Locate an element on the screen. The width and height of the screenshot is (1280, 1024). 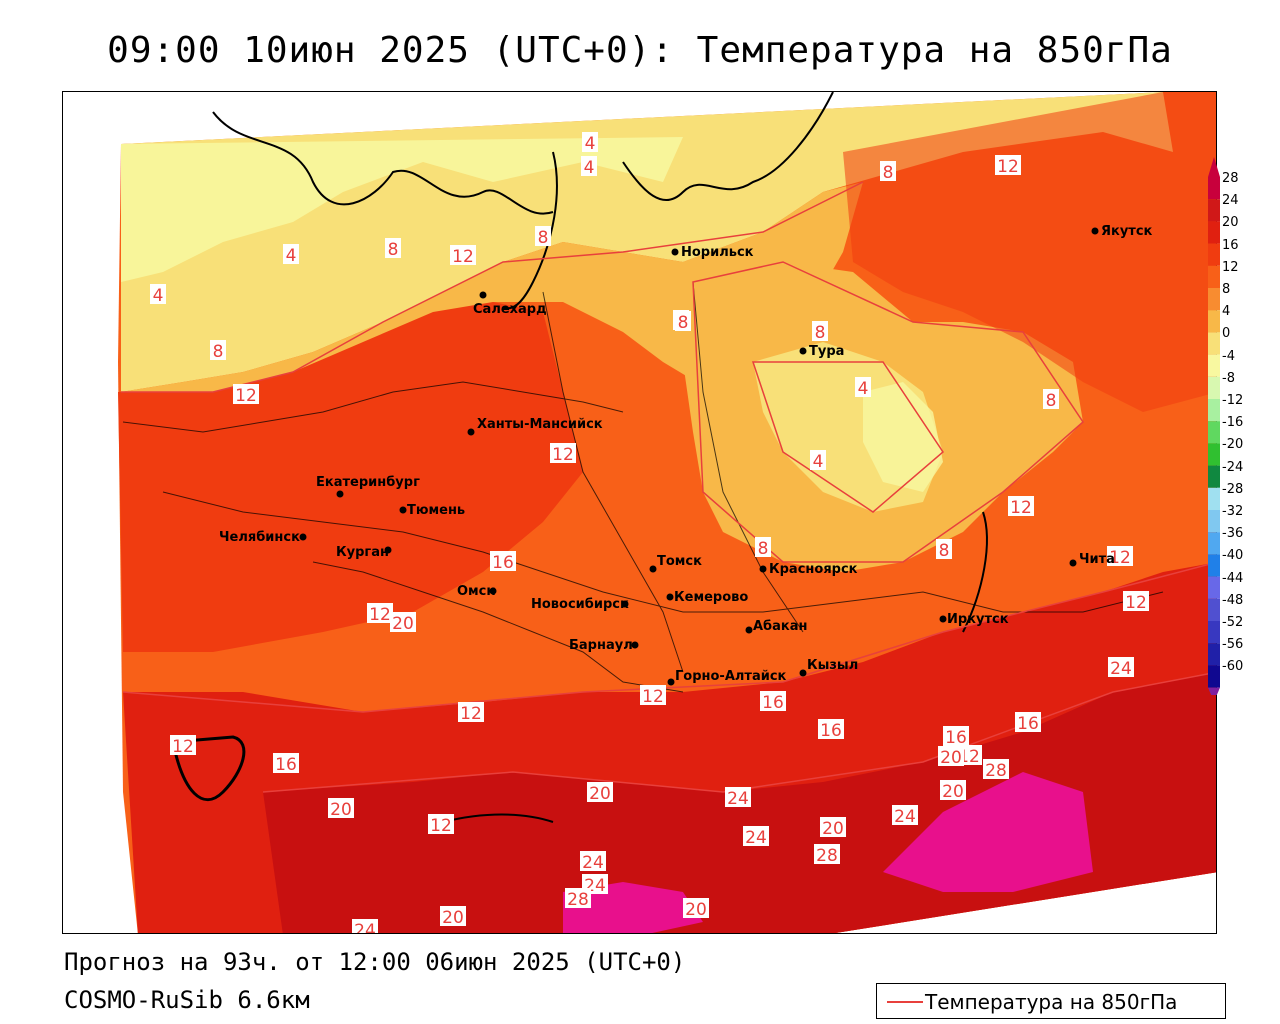
colorbar-tick-label: 12 is located at coordinates (1230, 267).